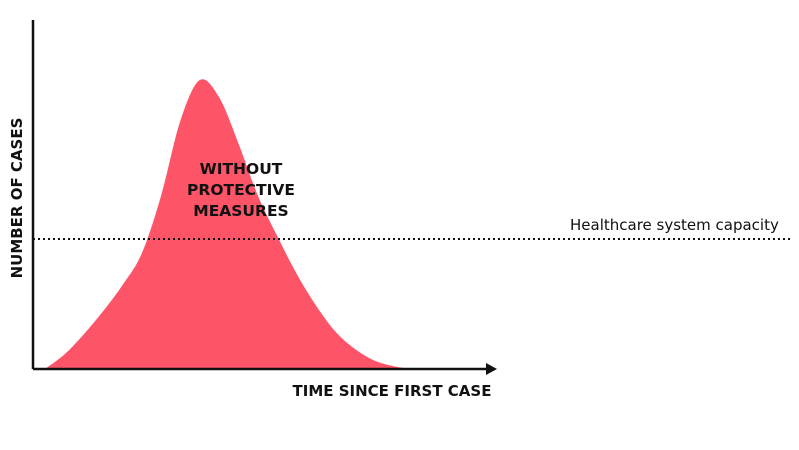 This screenshot has height=450, width=799. I want to click on y-axis-label: NUMBER OF CASES, so click(17, 198).